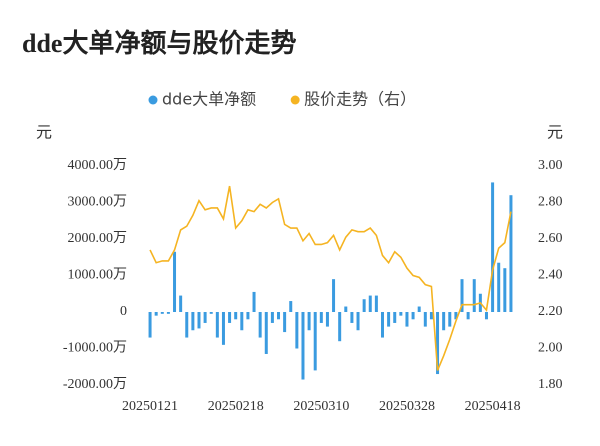 The height and width of the screenshot is (446, 600). Describe the element at coordinates (550, 165) in the screenshot. I see `y2-tick-label: 3.00` at that location.